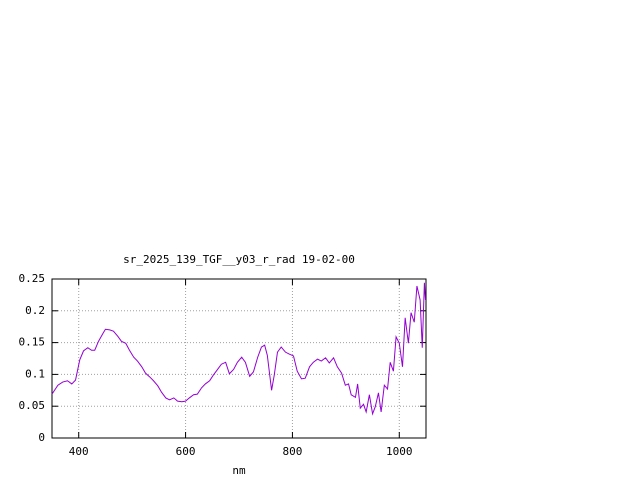 This screenshot has width=640, height=480. What do you see at coordinates (35, 310) in the screenshot?
I see `y-tick-label: 0.2` at bounding box center [35, 310].